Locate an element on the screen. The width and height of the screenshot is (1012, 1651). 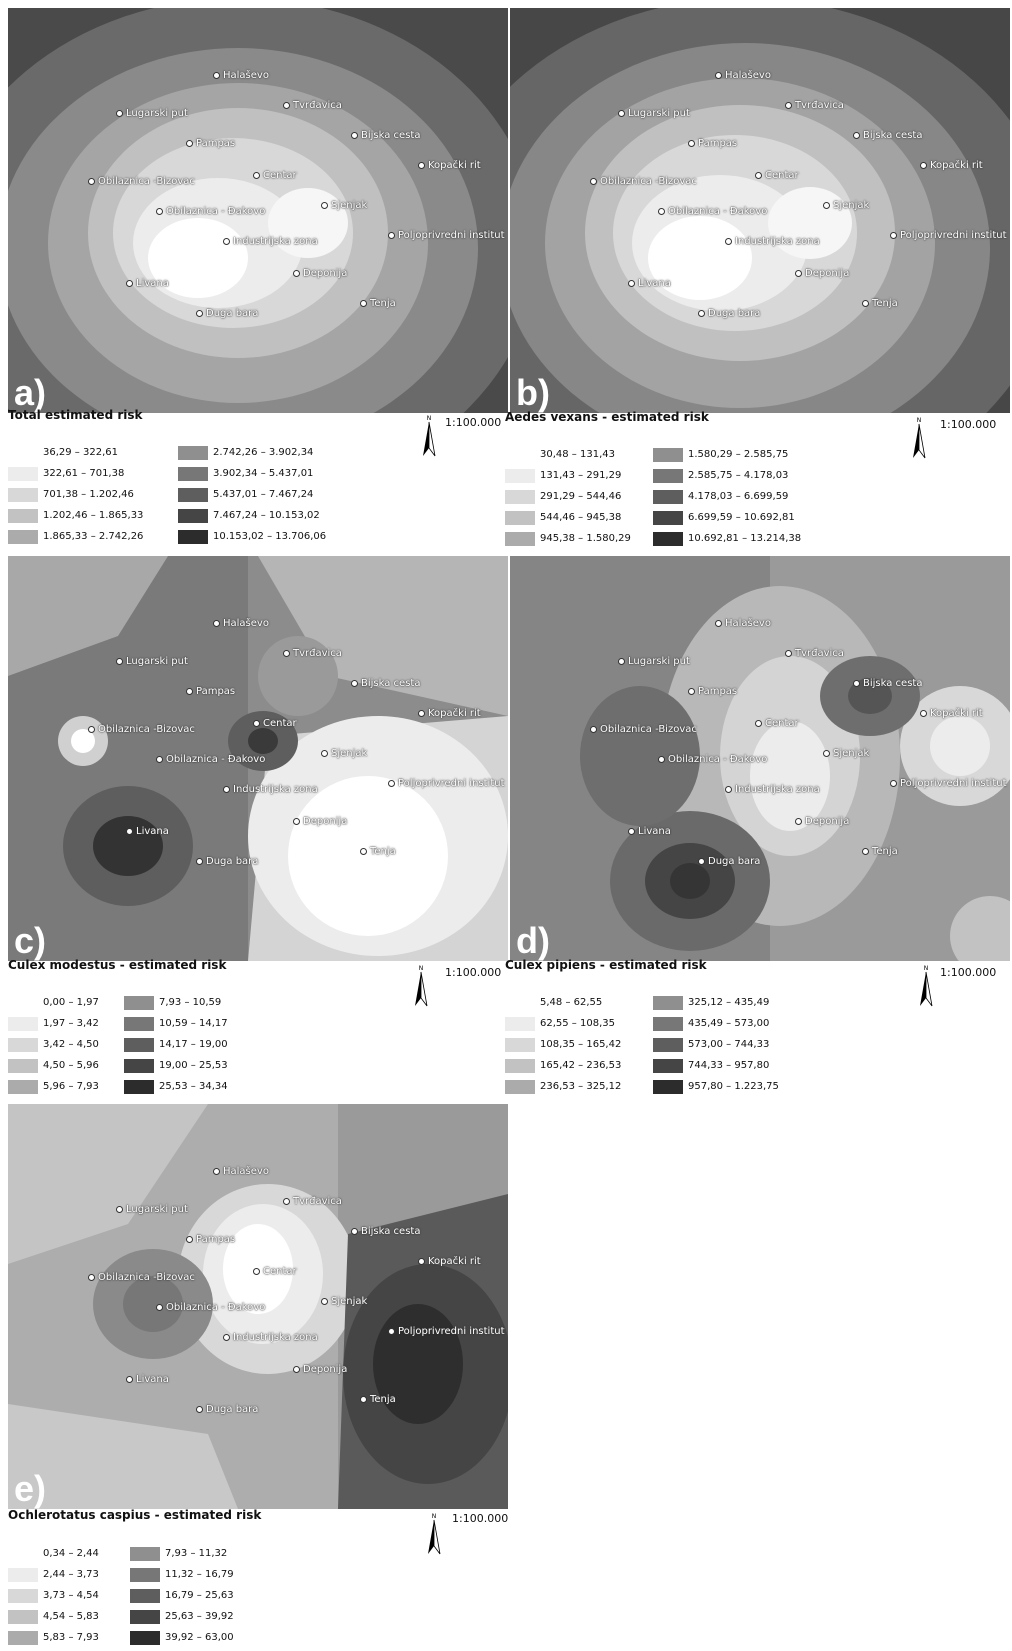
place-label: Industrijska zona is located at coordinates (270, 789).